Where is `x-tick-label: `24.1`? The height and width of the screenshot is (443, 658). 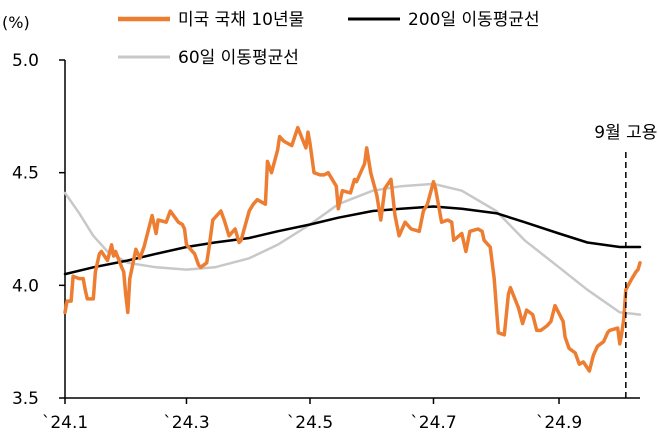
x-tick-label: `24.1 is located at coordinates (65, 423).